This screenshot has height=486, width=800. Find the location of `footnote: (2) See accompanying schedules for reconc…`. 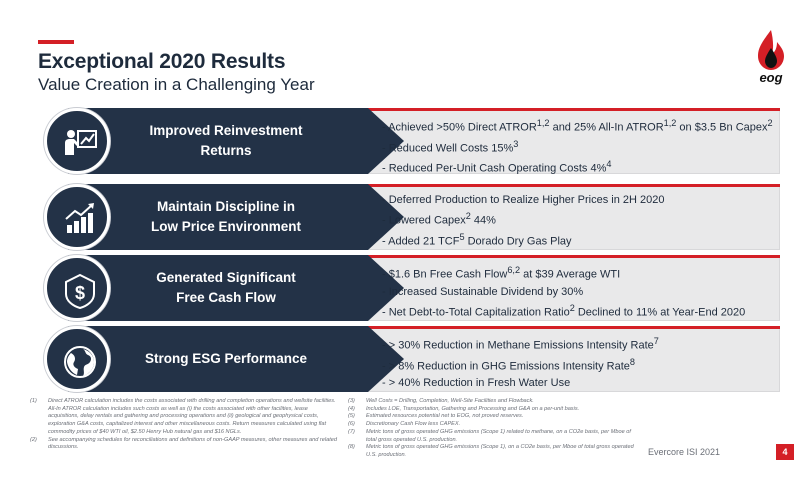

footnote: (2) See accompanying schedules for reconc… is located at coordinates (183, 443).